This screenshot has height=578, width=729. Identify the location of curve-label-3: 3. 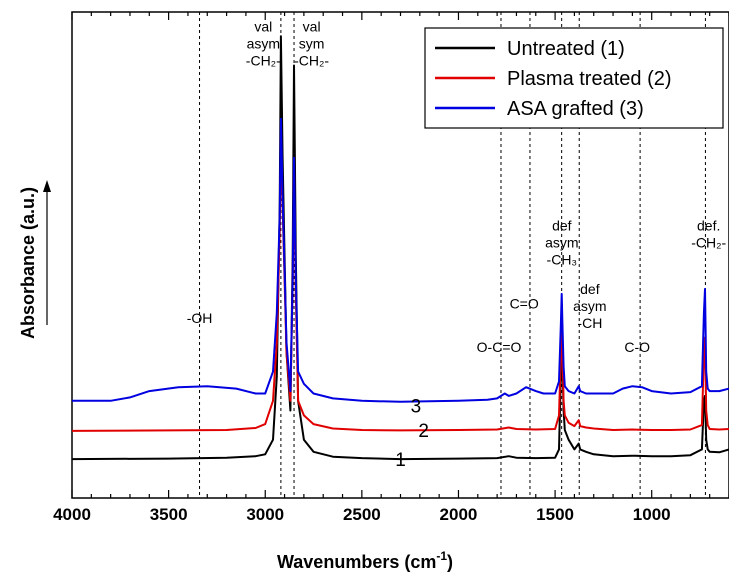
(416, 407).